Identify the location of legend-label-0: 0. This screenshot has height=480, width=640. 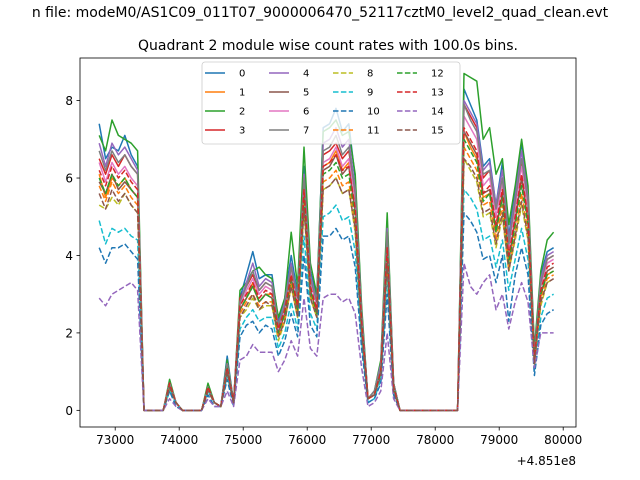
(242, 74).